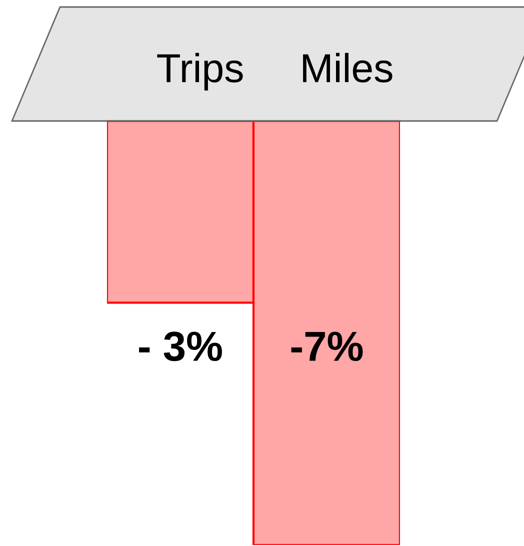 Image resolution: width=524 pixels, height=546 pixels. What do you see at coordinates (180, 347) in the screenshot?
I see `data-label: - 3%` at bounding box center [180, 347].